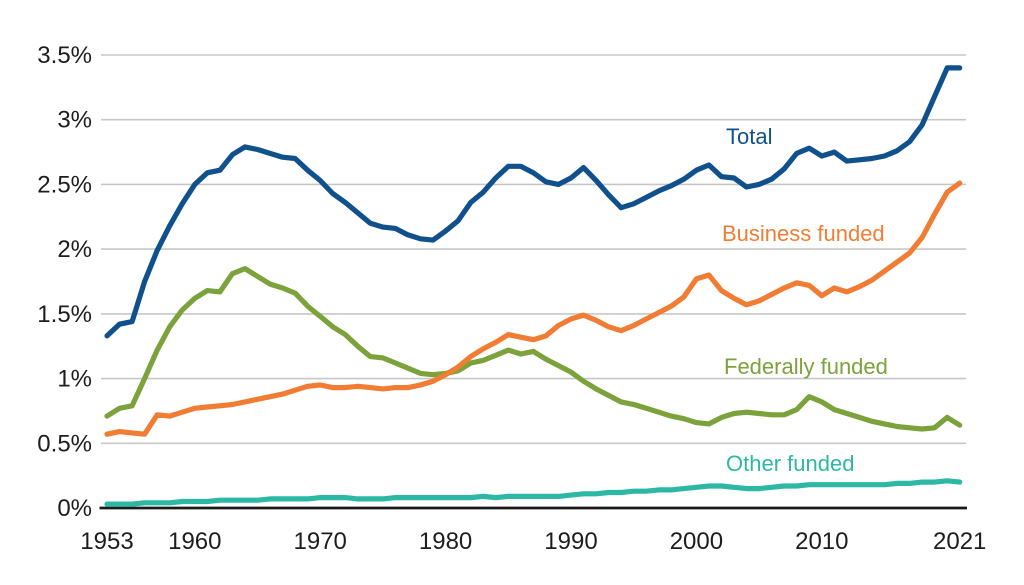  What do you see at coordinates (790, 463) in the screenshot?
I see `series-label-other: Other funded` at bounding box center [790, 463].